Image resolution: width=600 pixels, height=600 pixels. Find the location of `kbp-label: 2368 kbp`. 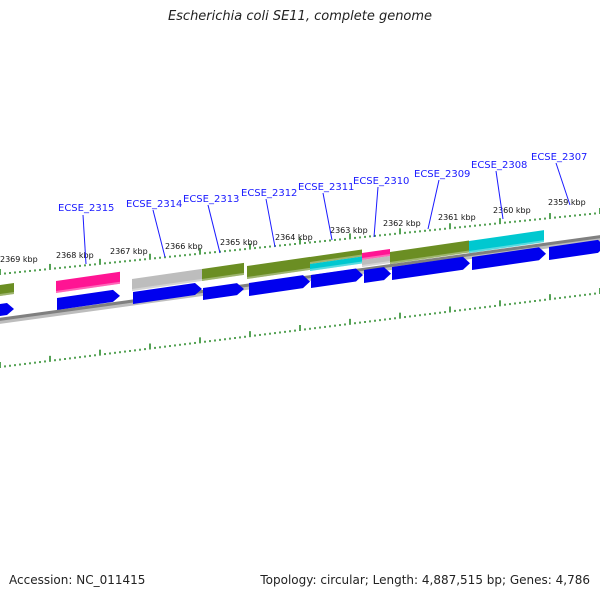

kbp-label: 2368 kbp is located at coordinates (75, 255).